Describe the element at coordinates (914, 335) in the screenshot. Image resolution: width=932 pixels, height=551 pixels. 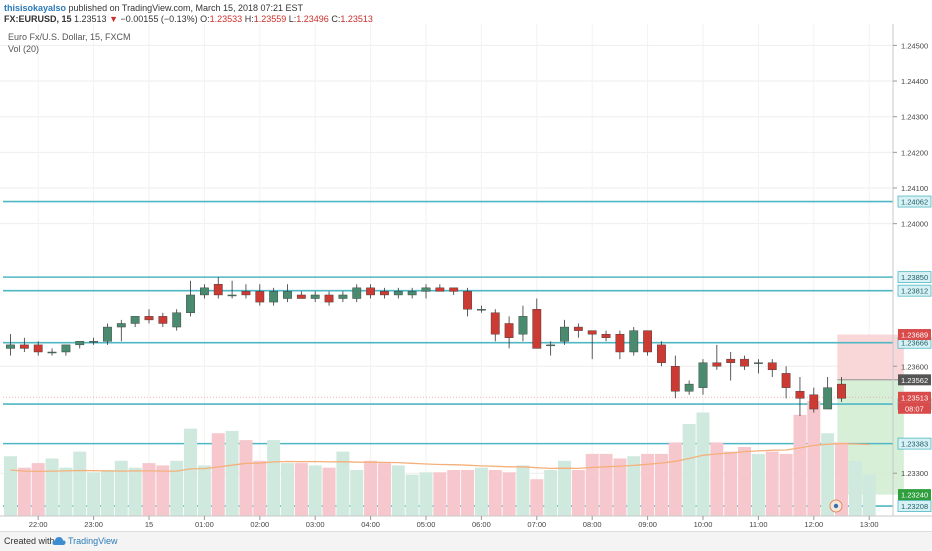
I see `price-tag-0-box` at that location.